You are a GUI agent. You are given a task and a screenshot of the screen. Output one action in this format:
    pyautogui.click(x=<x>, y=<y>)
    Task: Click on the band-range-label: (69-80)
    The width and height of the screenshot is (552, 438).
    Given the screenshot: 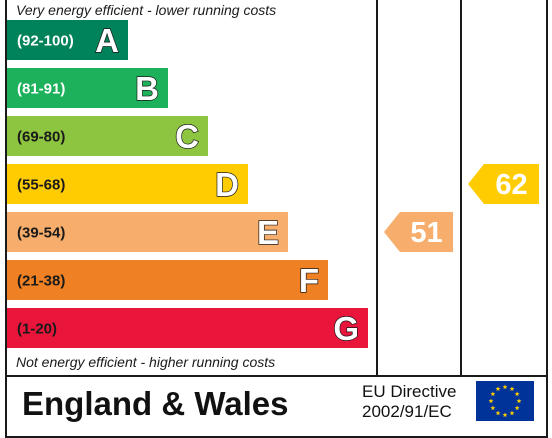 What is the action you would take?
    pyautogui.click(x=41, y=137)
    